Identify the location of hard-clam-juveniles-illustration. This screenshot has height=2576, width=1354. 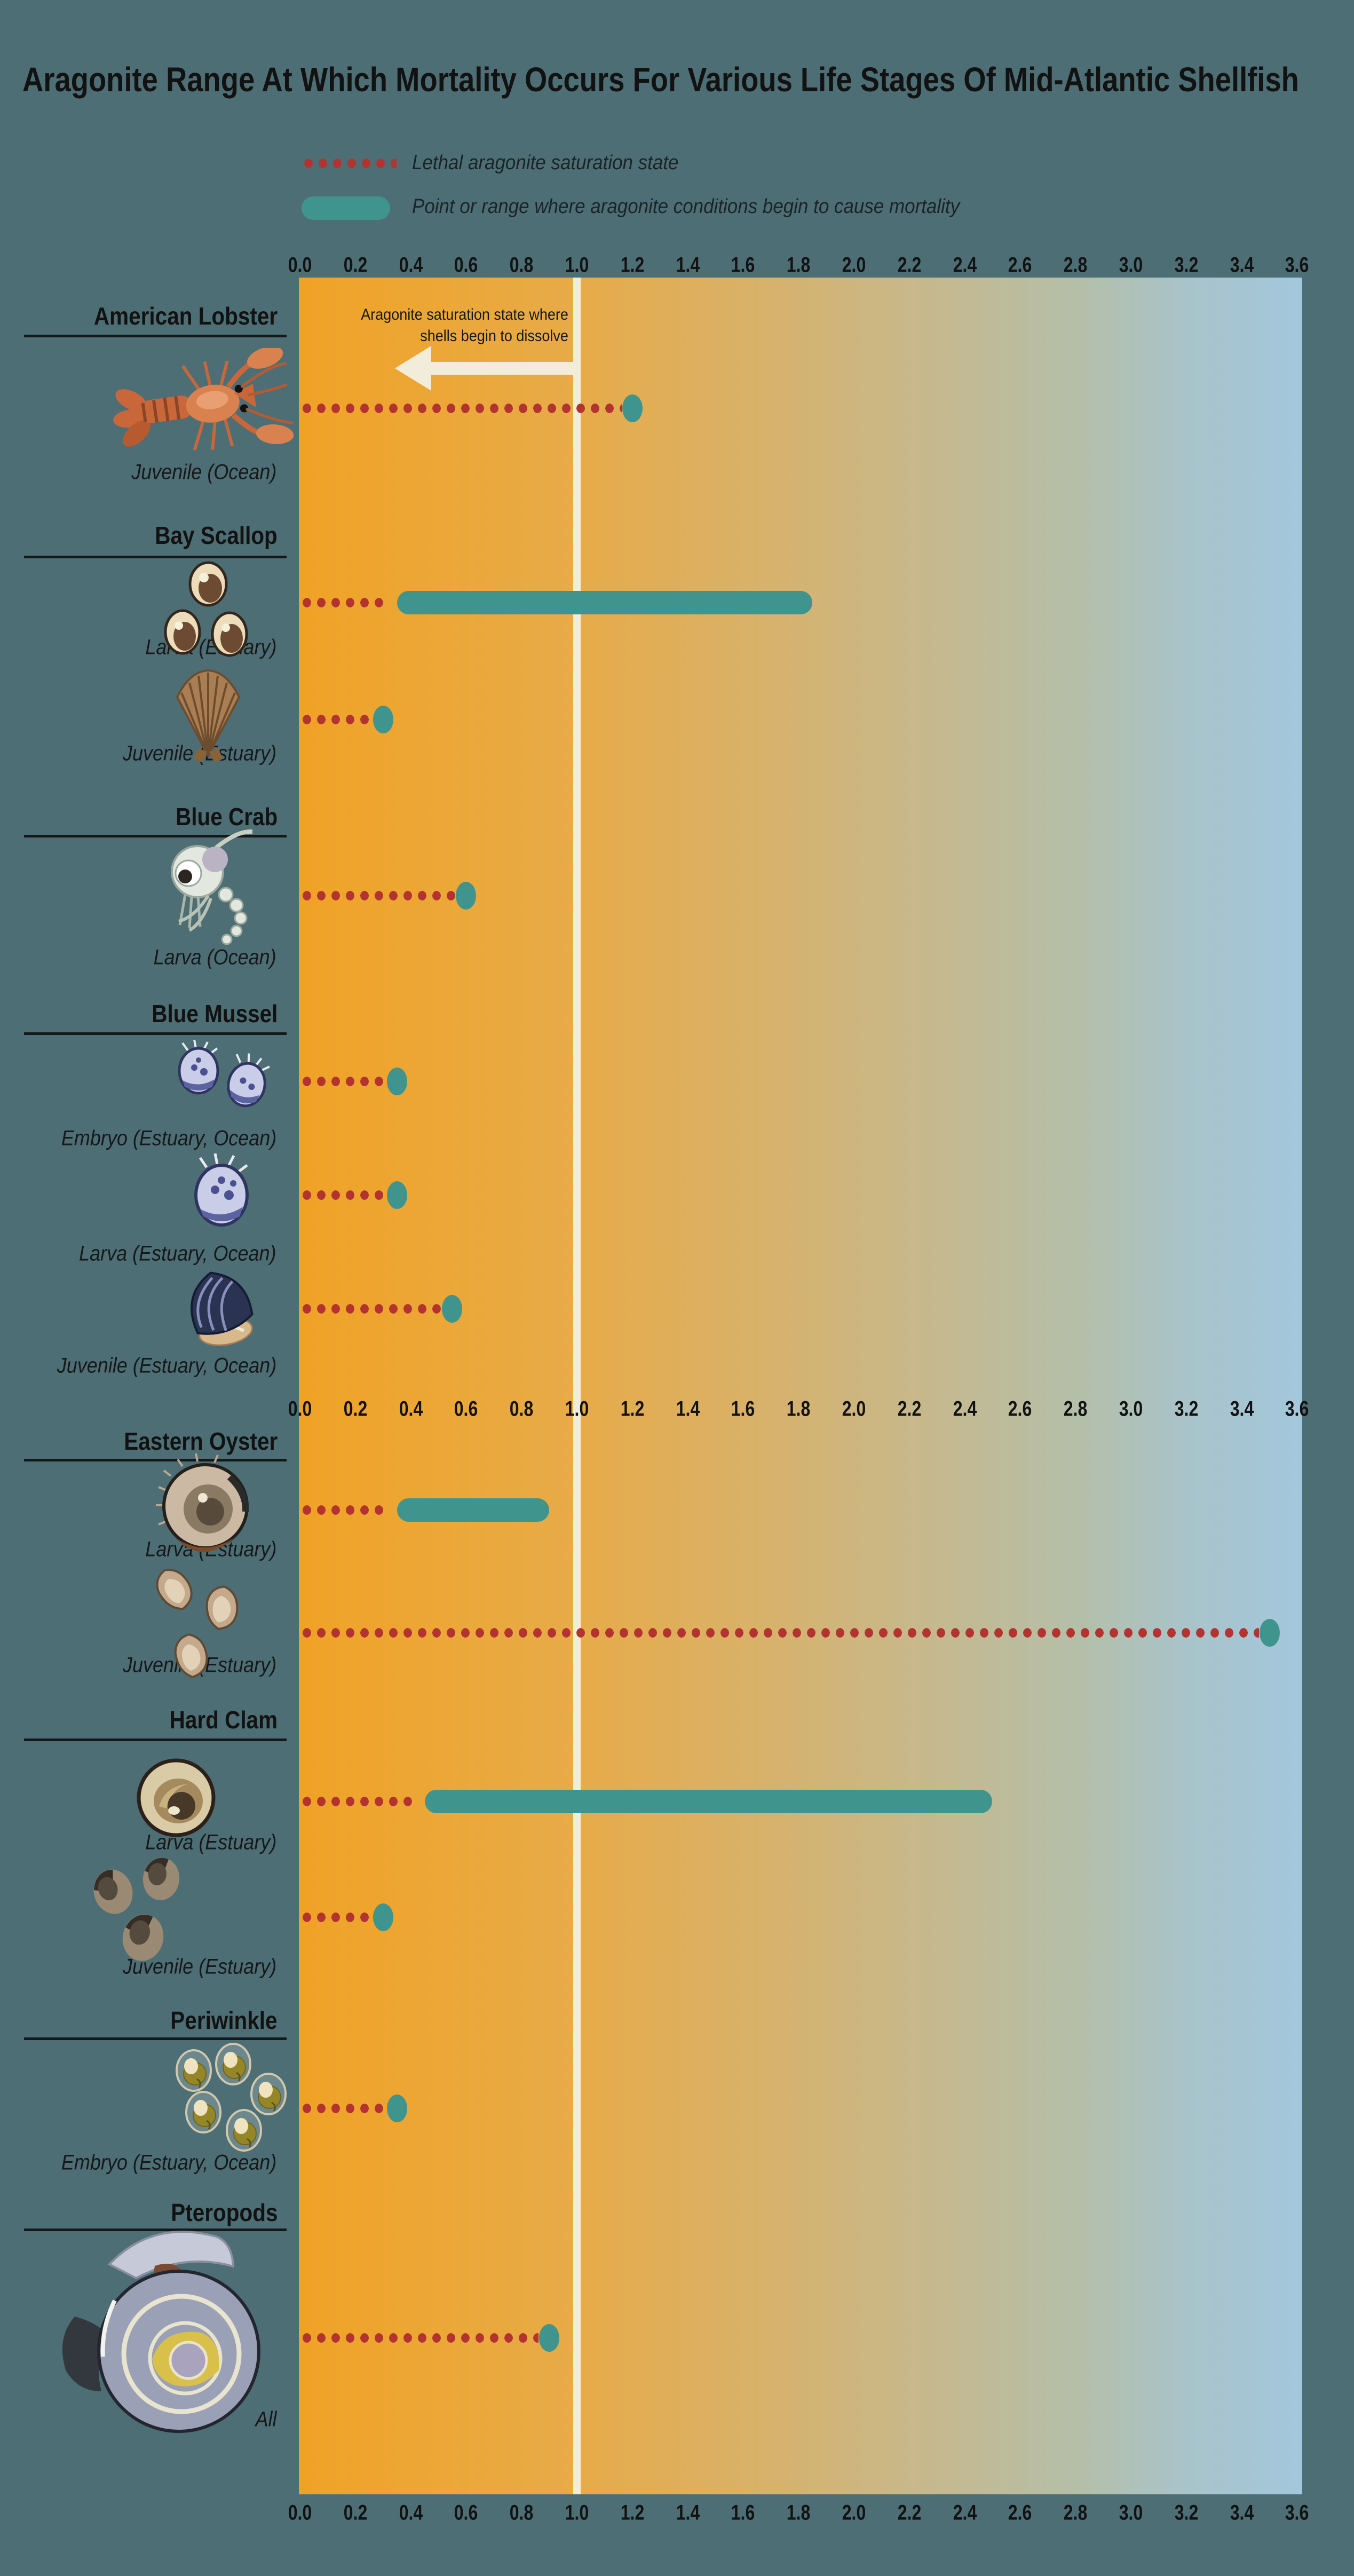
(149, 1913).